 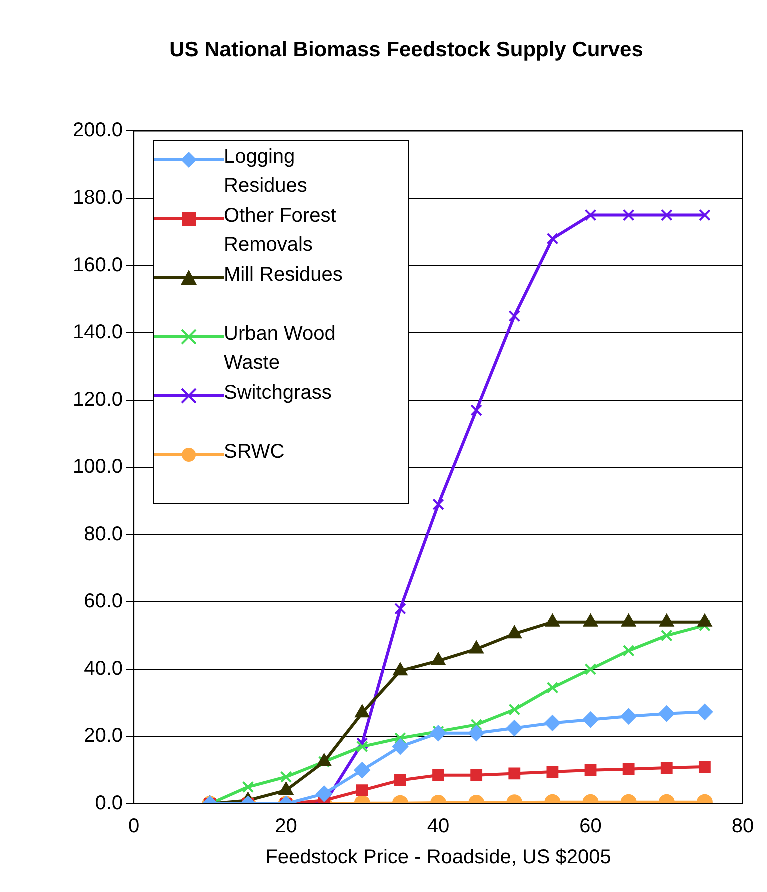 What do you see at coordinates (98, 333) in the screenshot?
I see `y-tick-label: 140.0` at bounding box center [98, 333].